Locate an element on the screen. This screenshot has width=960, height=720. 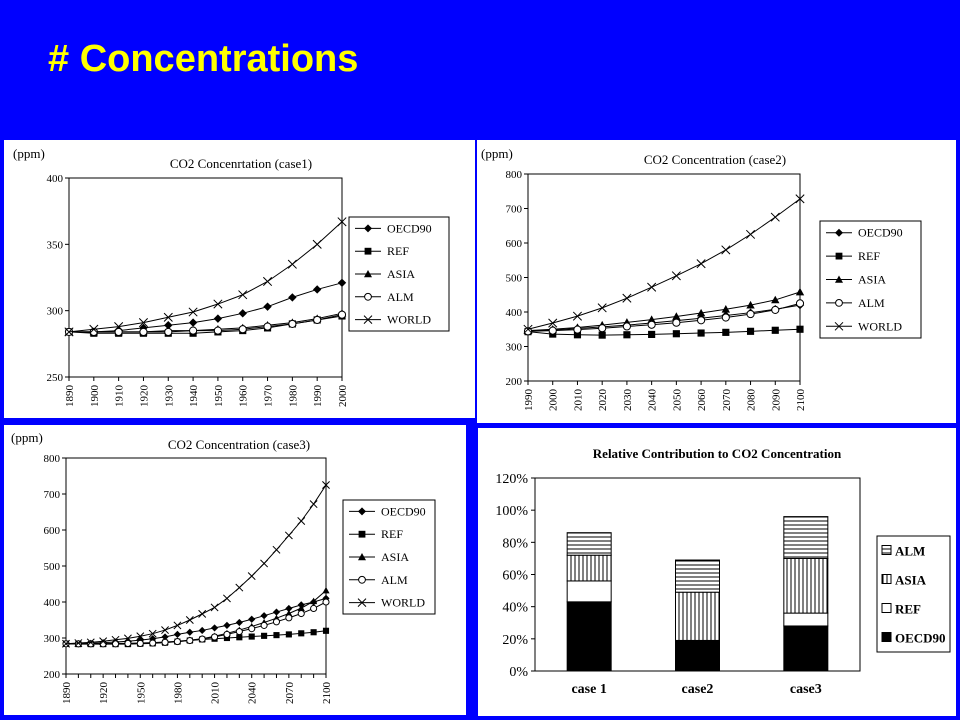
x-category-label: case2 is located at coordinates (698, 689).